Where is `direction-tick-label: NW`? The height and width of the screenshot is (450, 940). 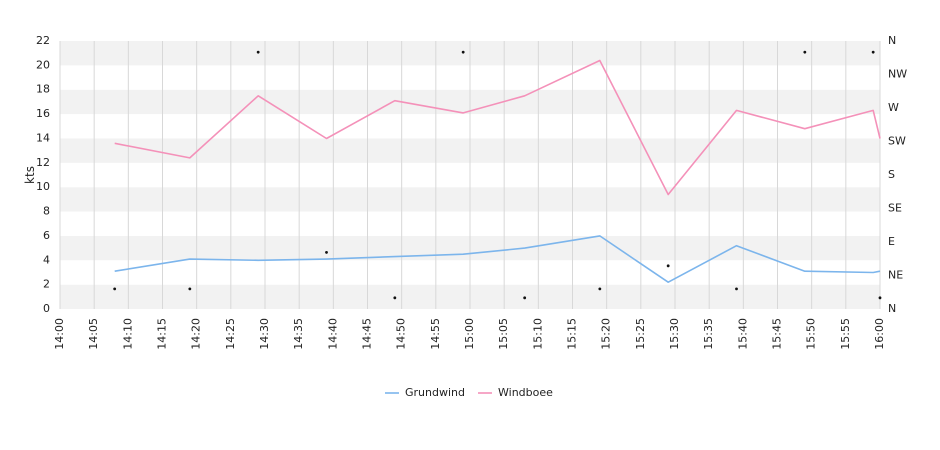
direction-tick-label: NW is located at coordinates (897, 74).